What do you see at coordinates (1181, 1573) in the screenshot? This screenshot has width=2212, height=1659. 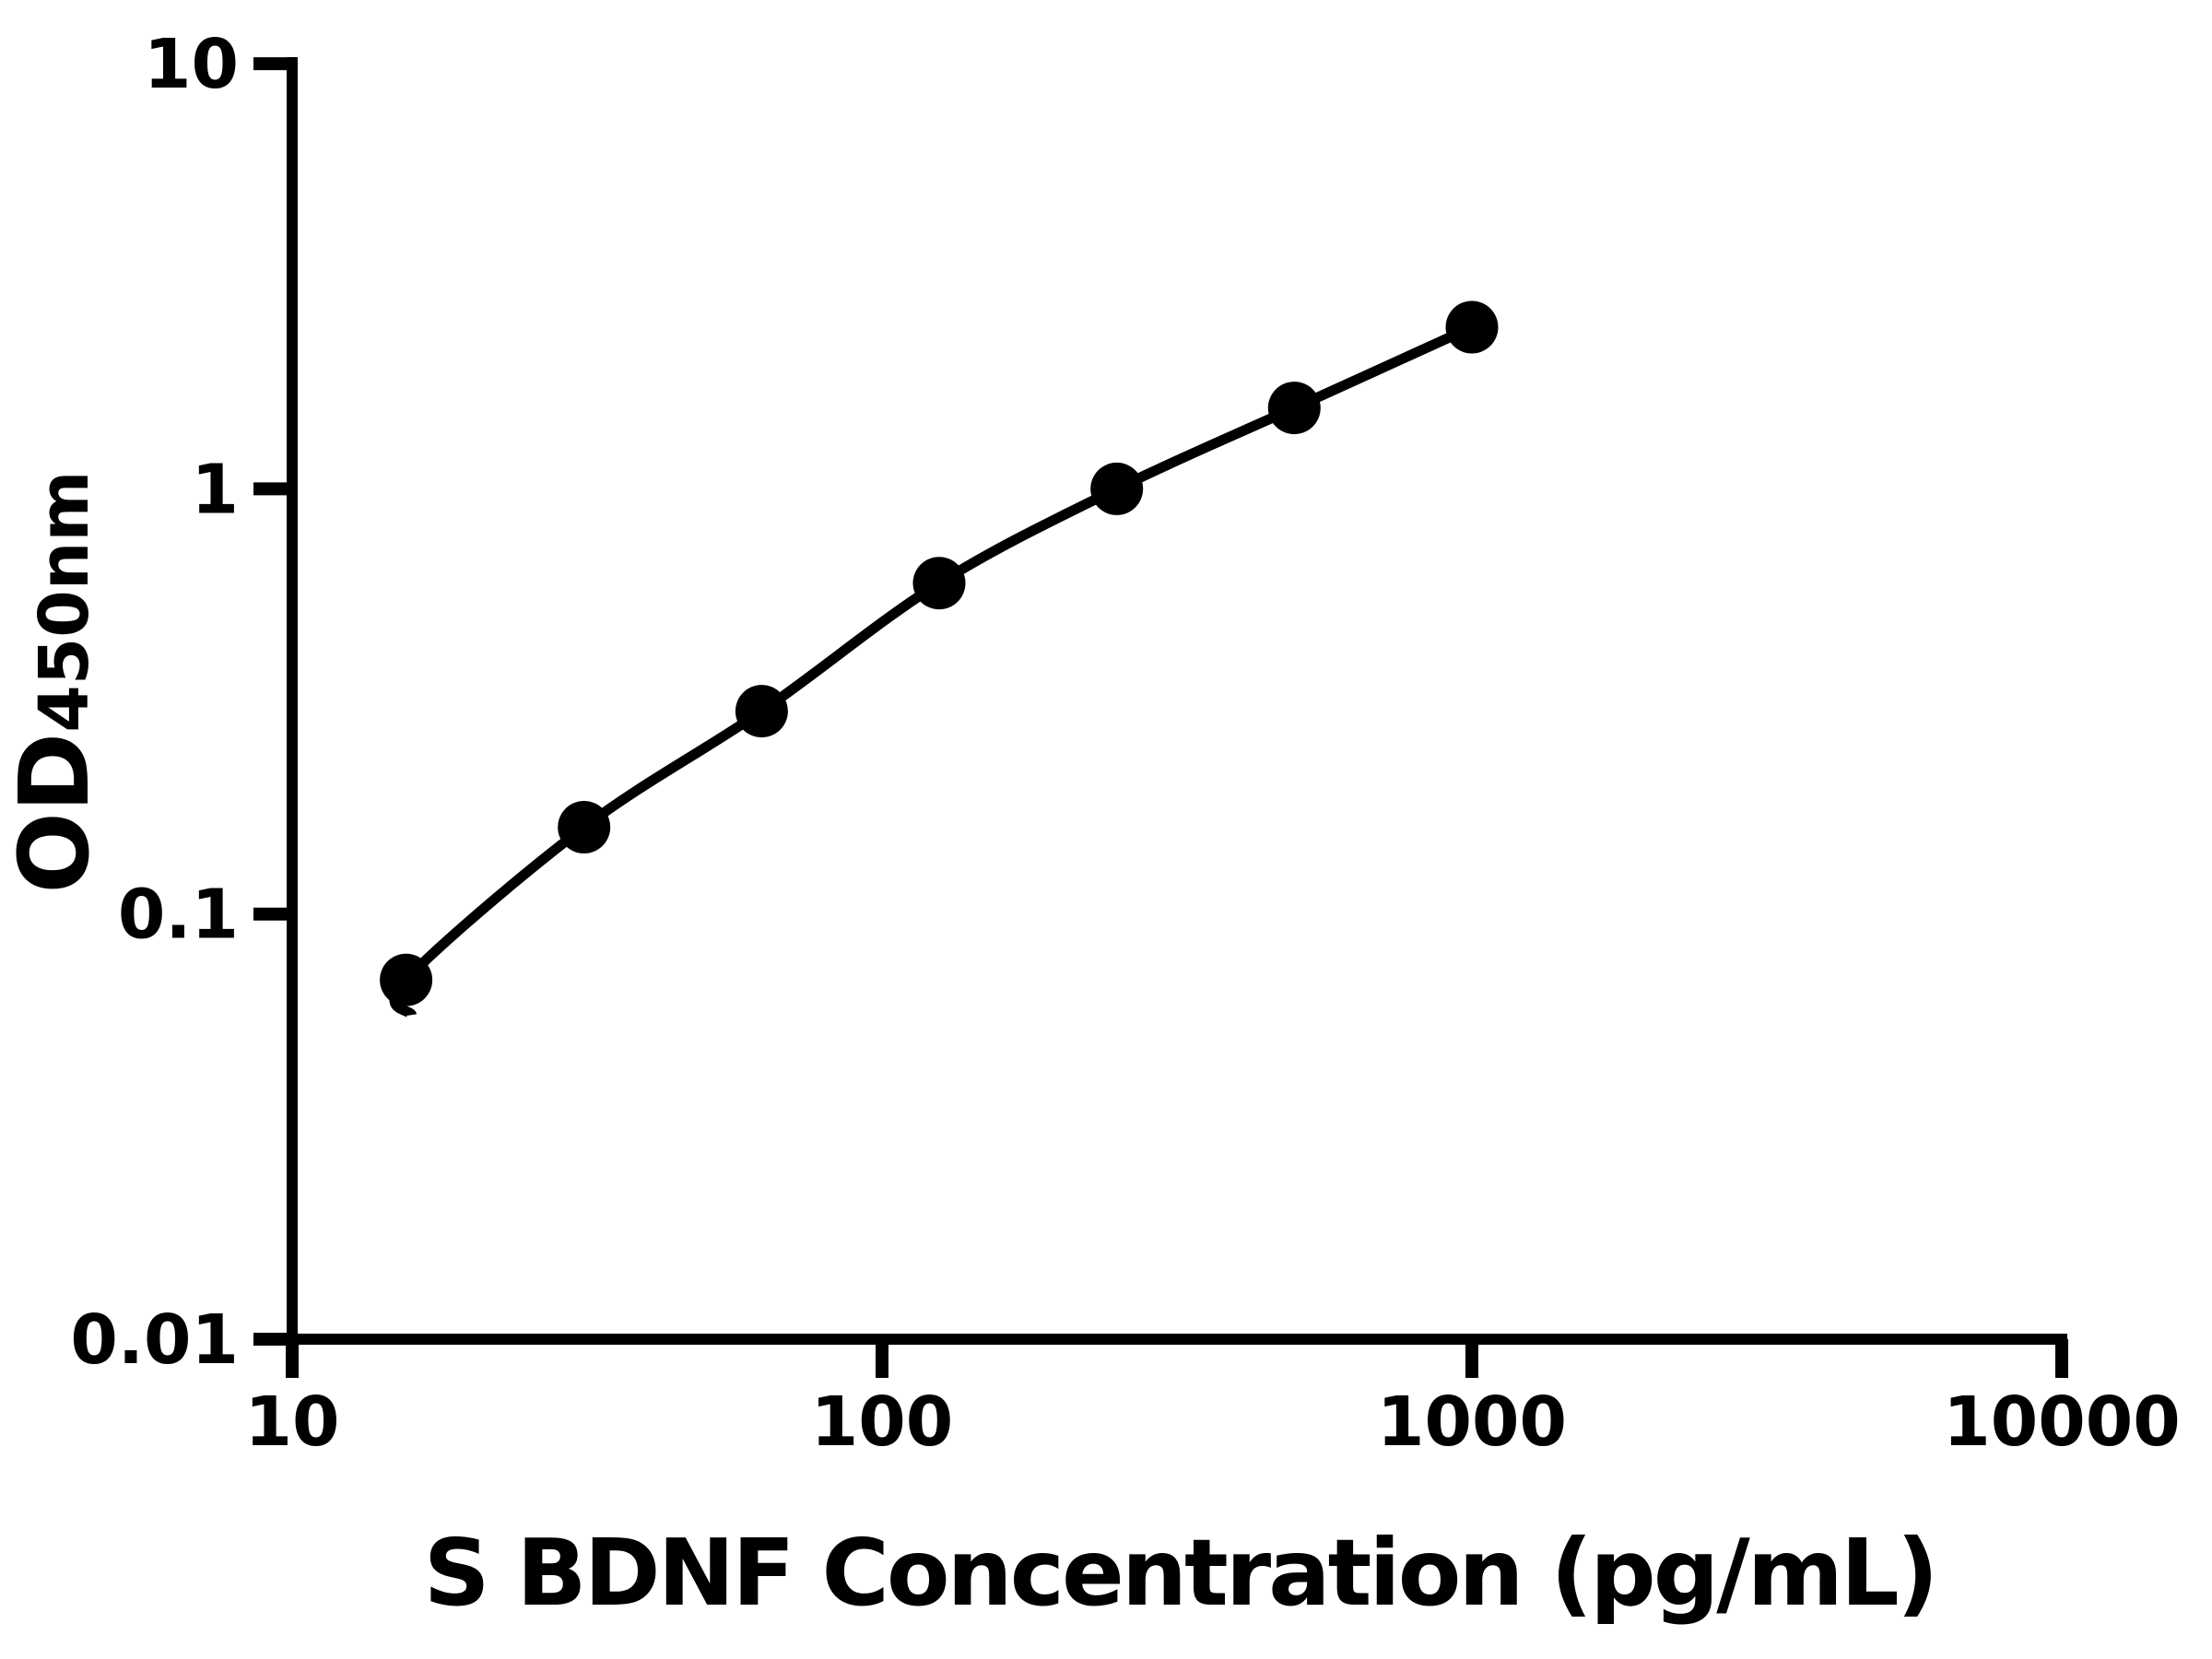 I see `x-axis-title: S BDNF Concentration (pg/mL)` at bounding box center [1181, 1573].